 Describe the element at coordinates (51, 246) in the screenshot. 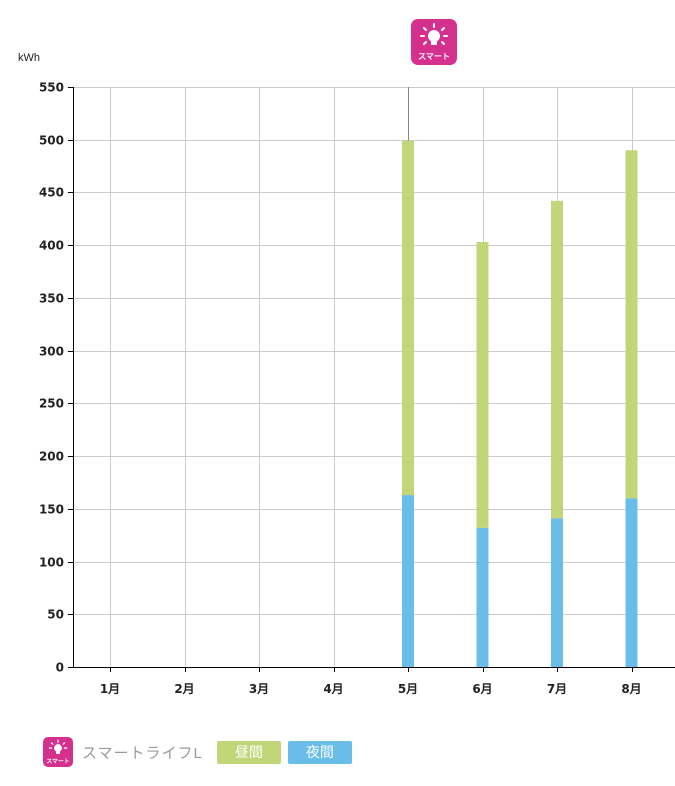

I see `y-tick-label: 400` at that location.